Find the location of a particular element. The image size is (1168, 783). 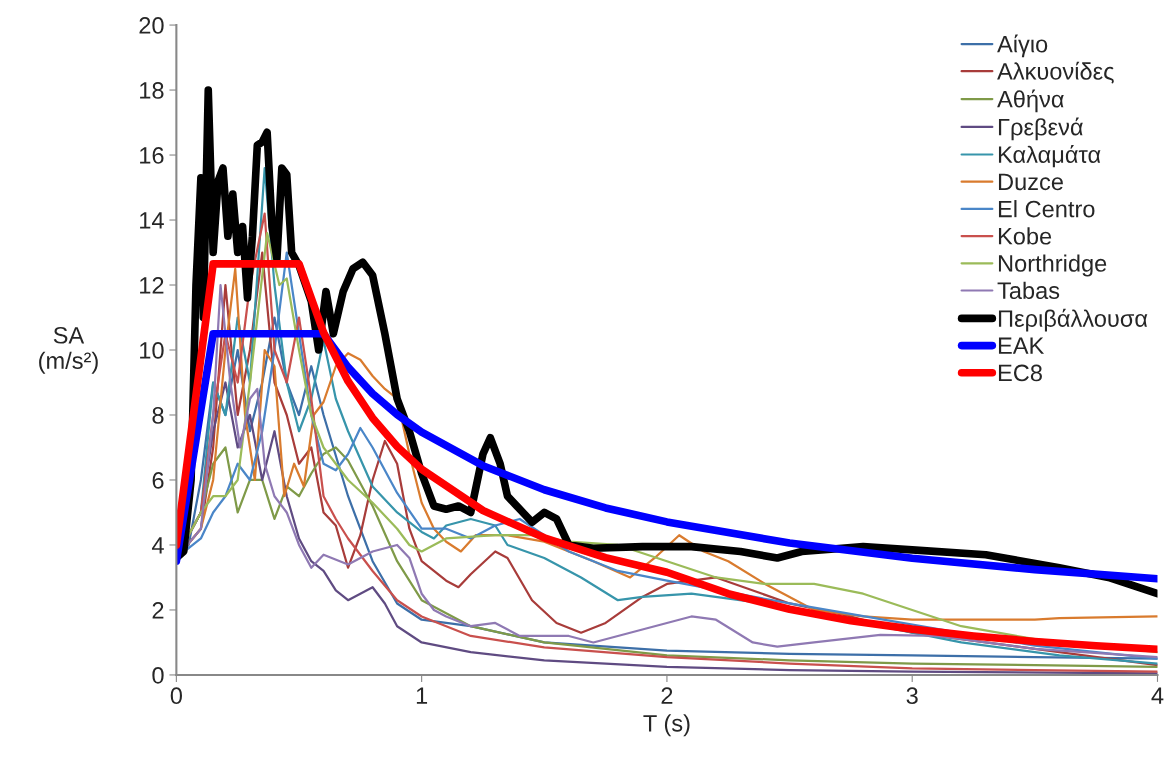

x-tick-label: 0 is located at coordinates (176, 696).